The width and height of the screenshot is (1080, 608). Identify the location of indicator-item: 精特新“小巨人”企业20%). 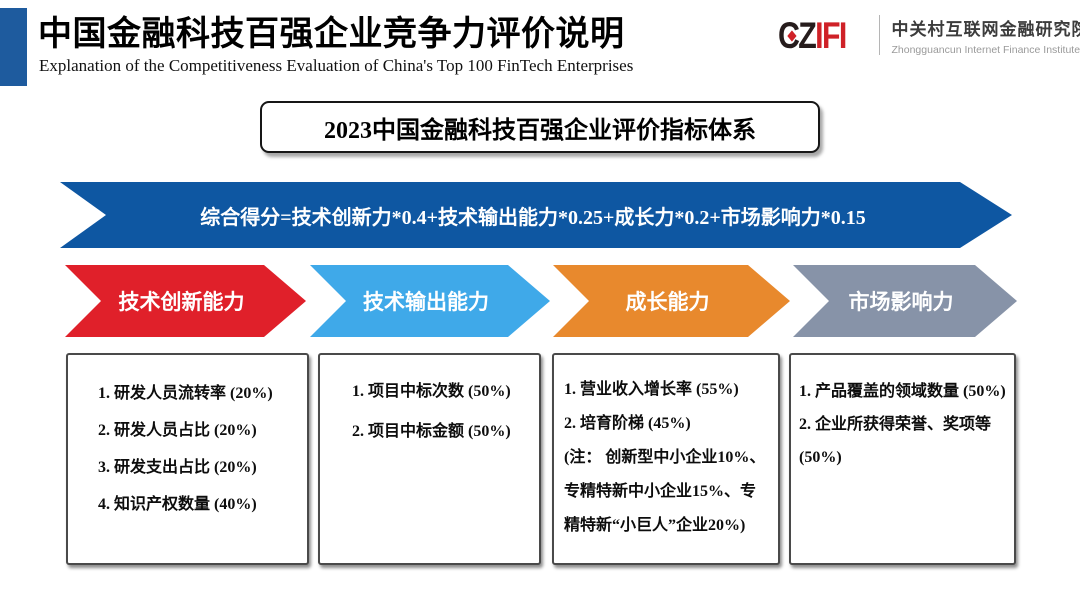
(655, 525).